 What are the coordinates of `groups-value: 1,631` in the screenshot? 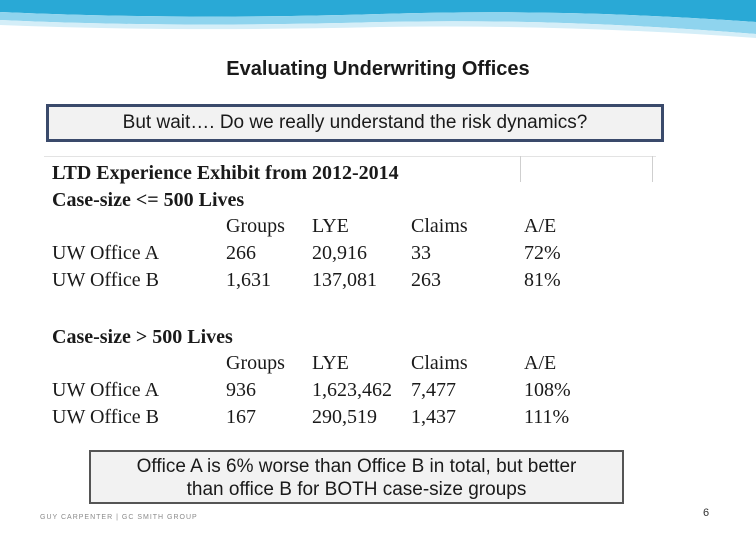 It's located at (248, 280).